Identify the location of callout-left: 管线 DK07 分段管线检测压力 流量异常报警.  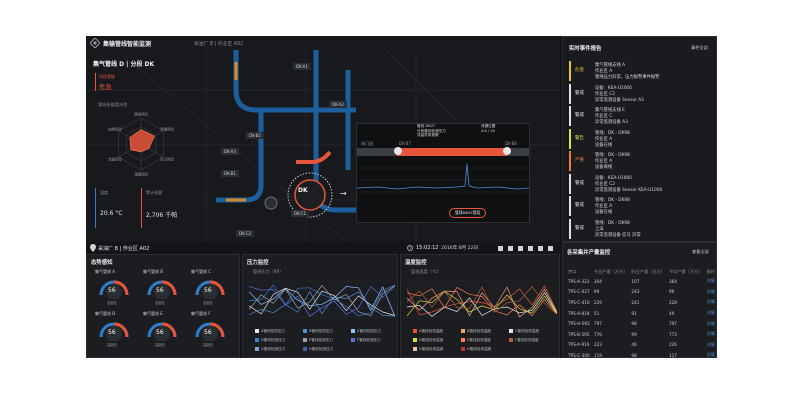
(431, 131).